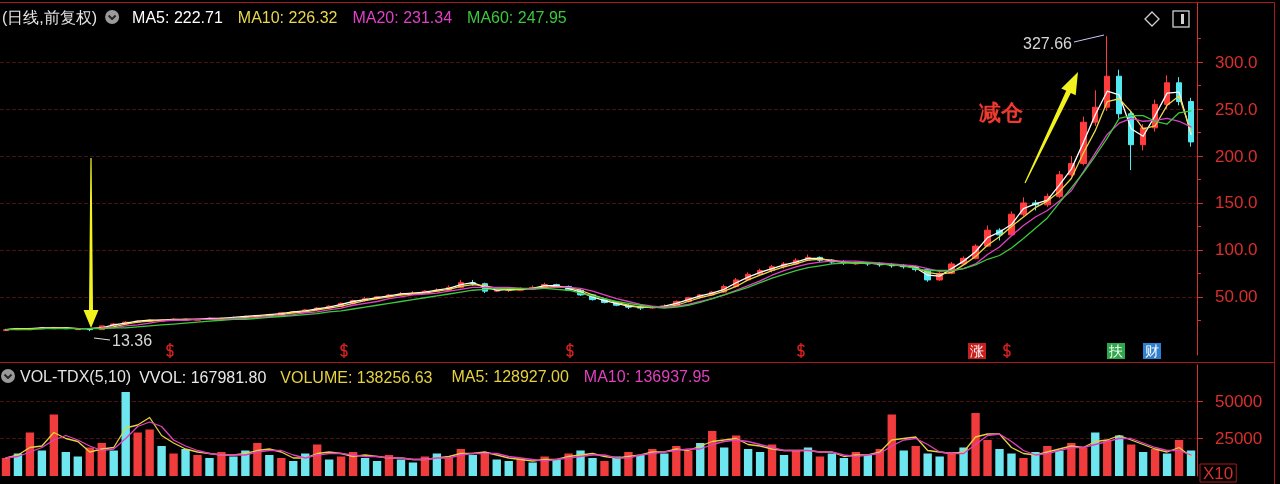  I want to click on annotation: 涨, so click(977, 351).